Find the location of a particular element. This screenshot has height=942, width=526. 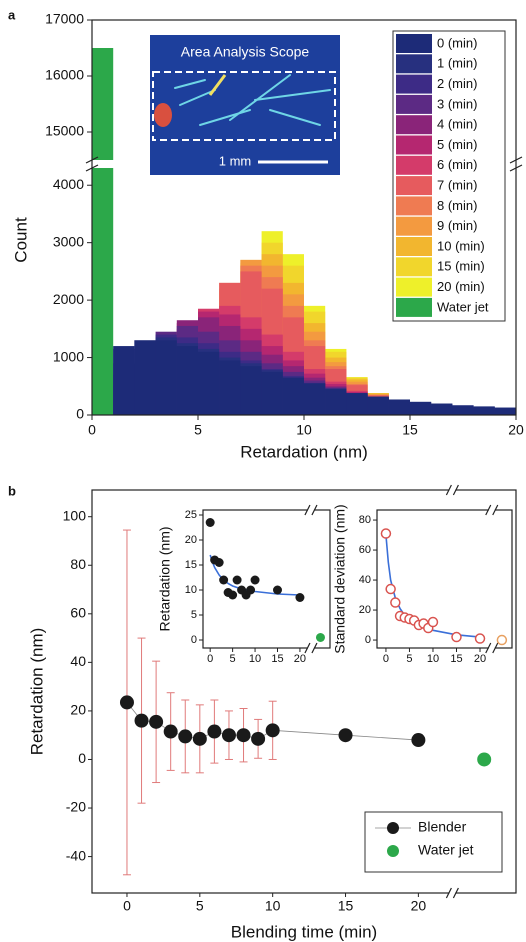

y-tick-label: 15 is located at coordinates (191, 565).